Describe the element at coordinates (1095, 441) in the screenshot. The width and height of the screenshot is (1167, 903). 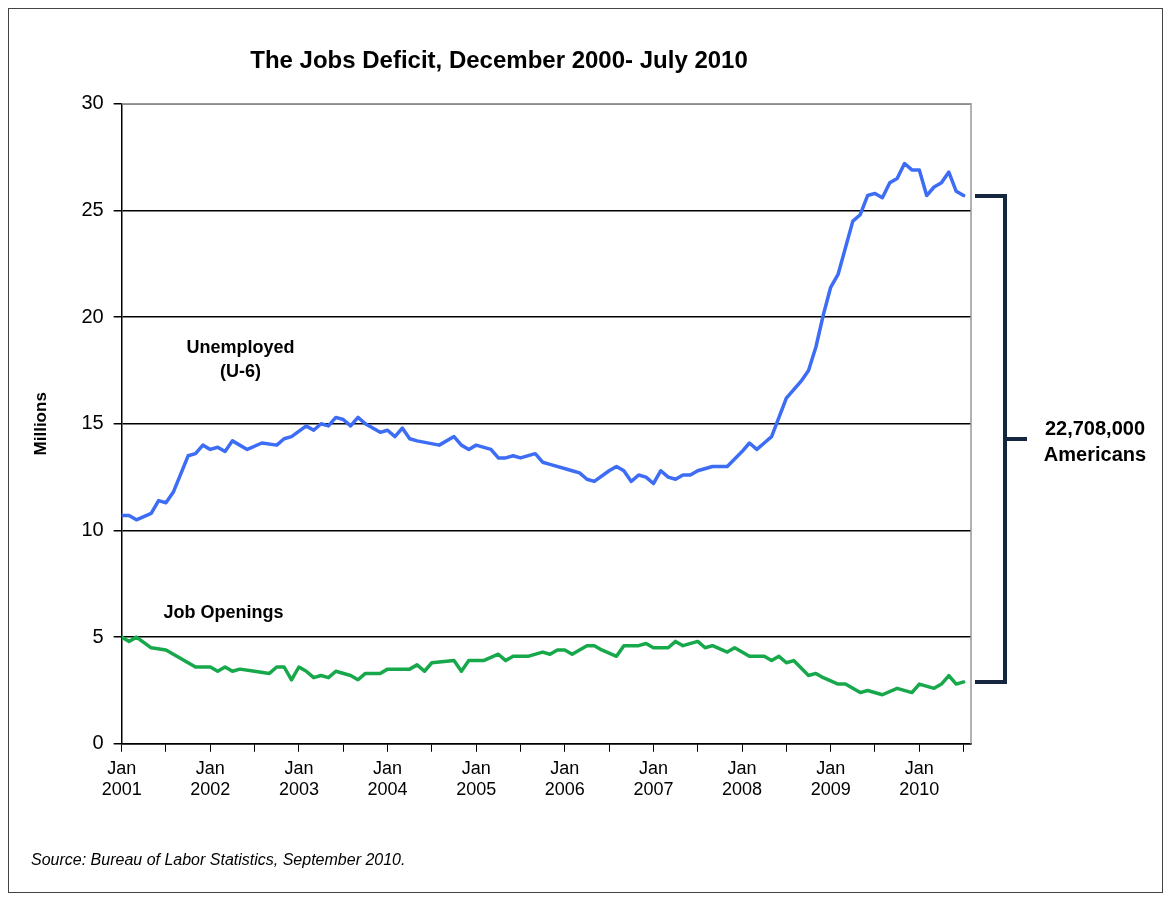
I see `text: 22,708,000 Americans` at that location.